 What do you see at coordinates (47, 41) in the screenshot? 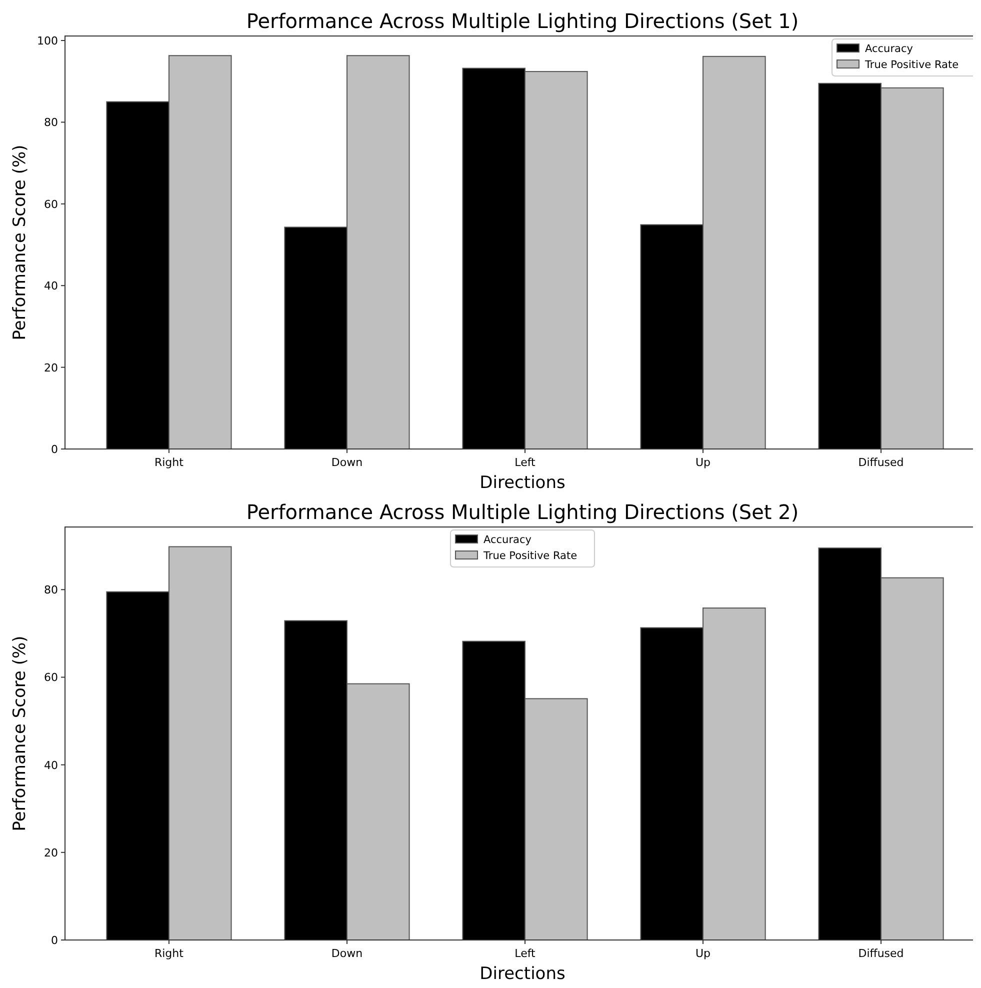
I see `y-tick-label: 100` at bounding box center [47, 41].